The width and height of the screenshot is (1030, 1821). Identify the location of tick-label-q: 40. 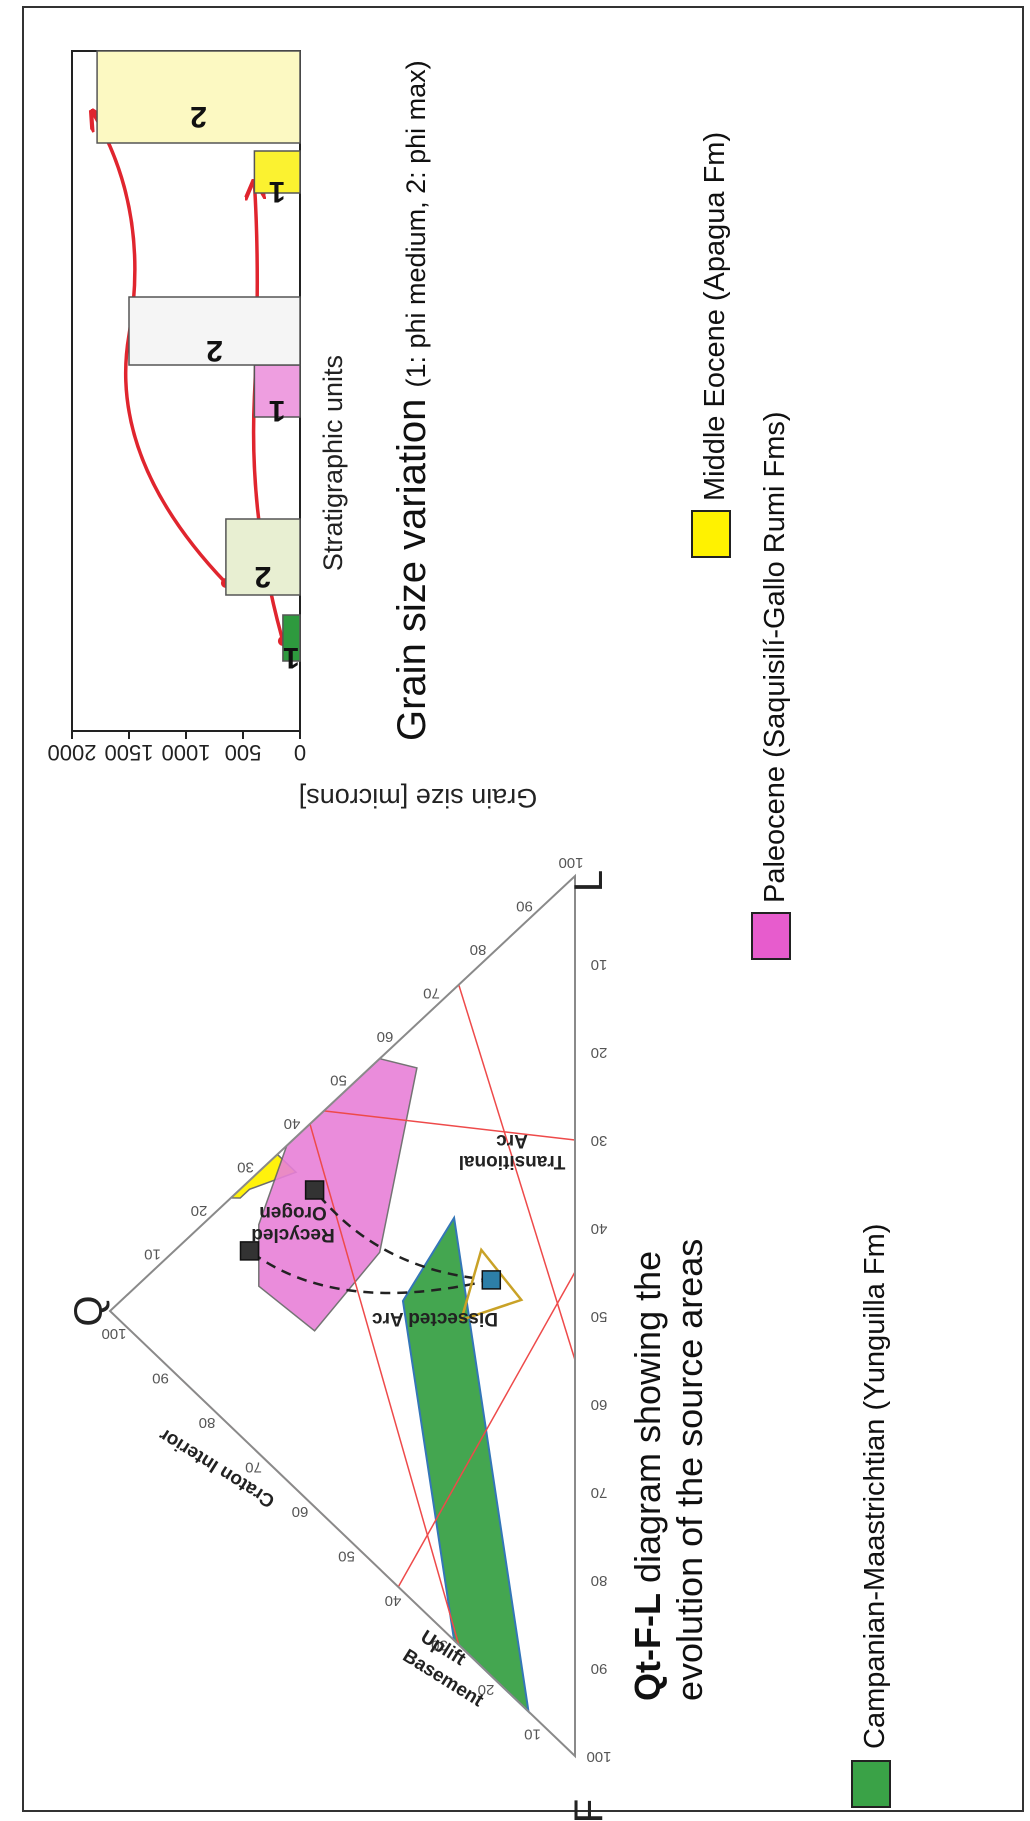
(393, 1600).